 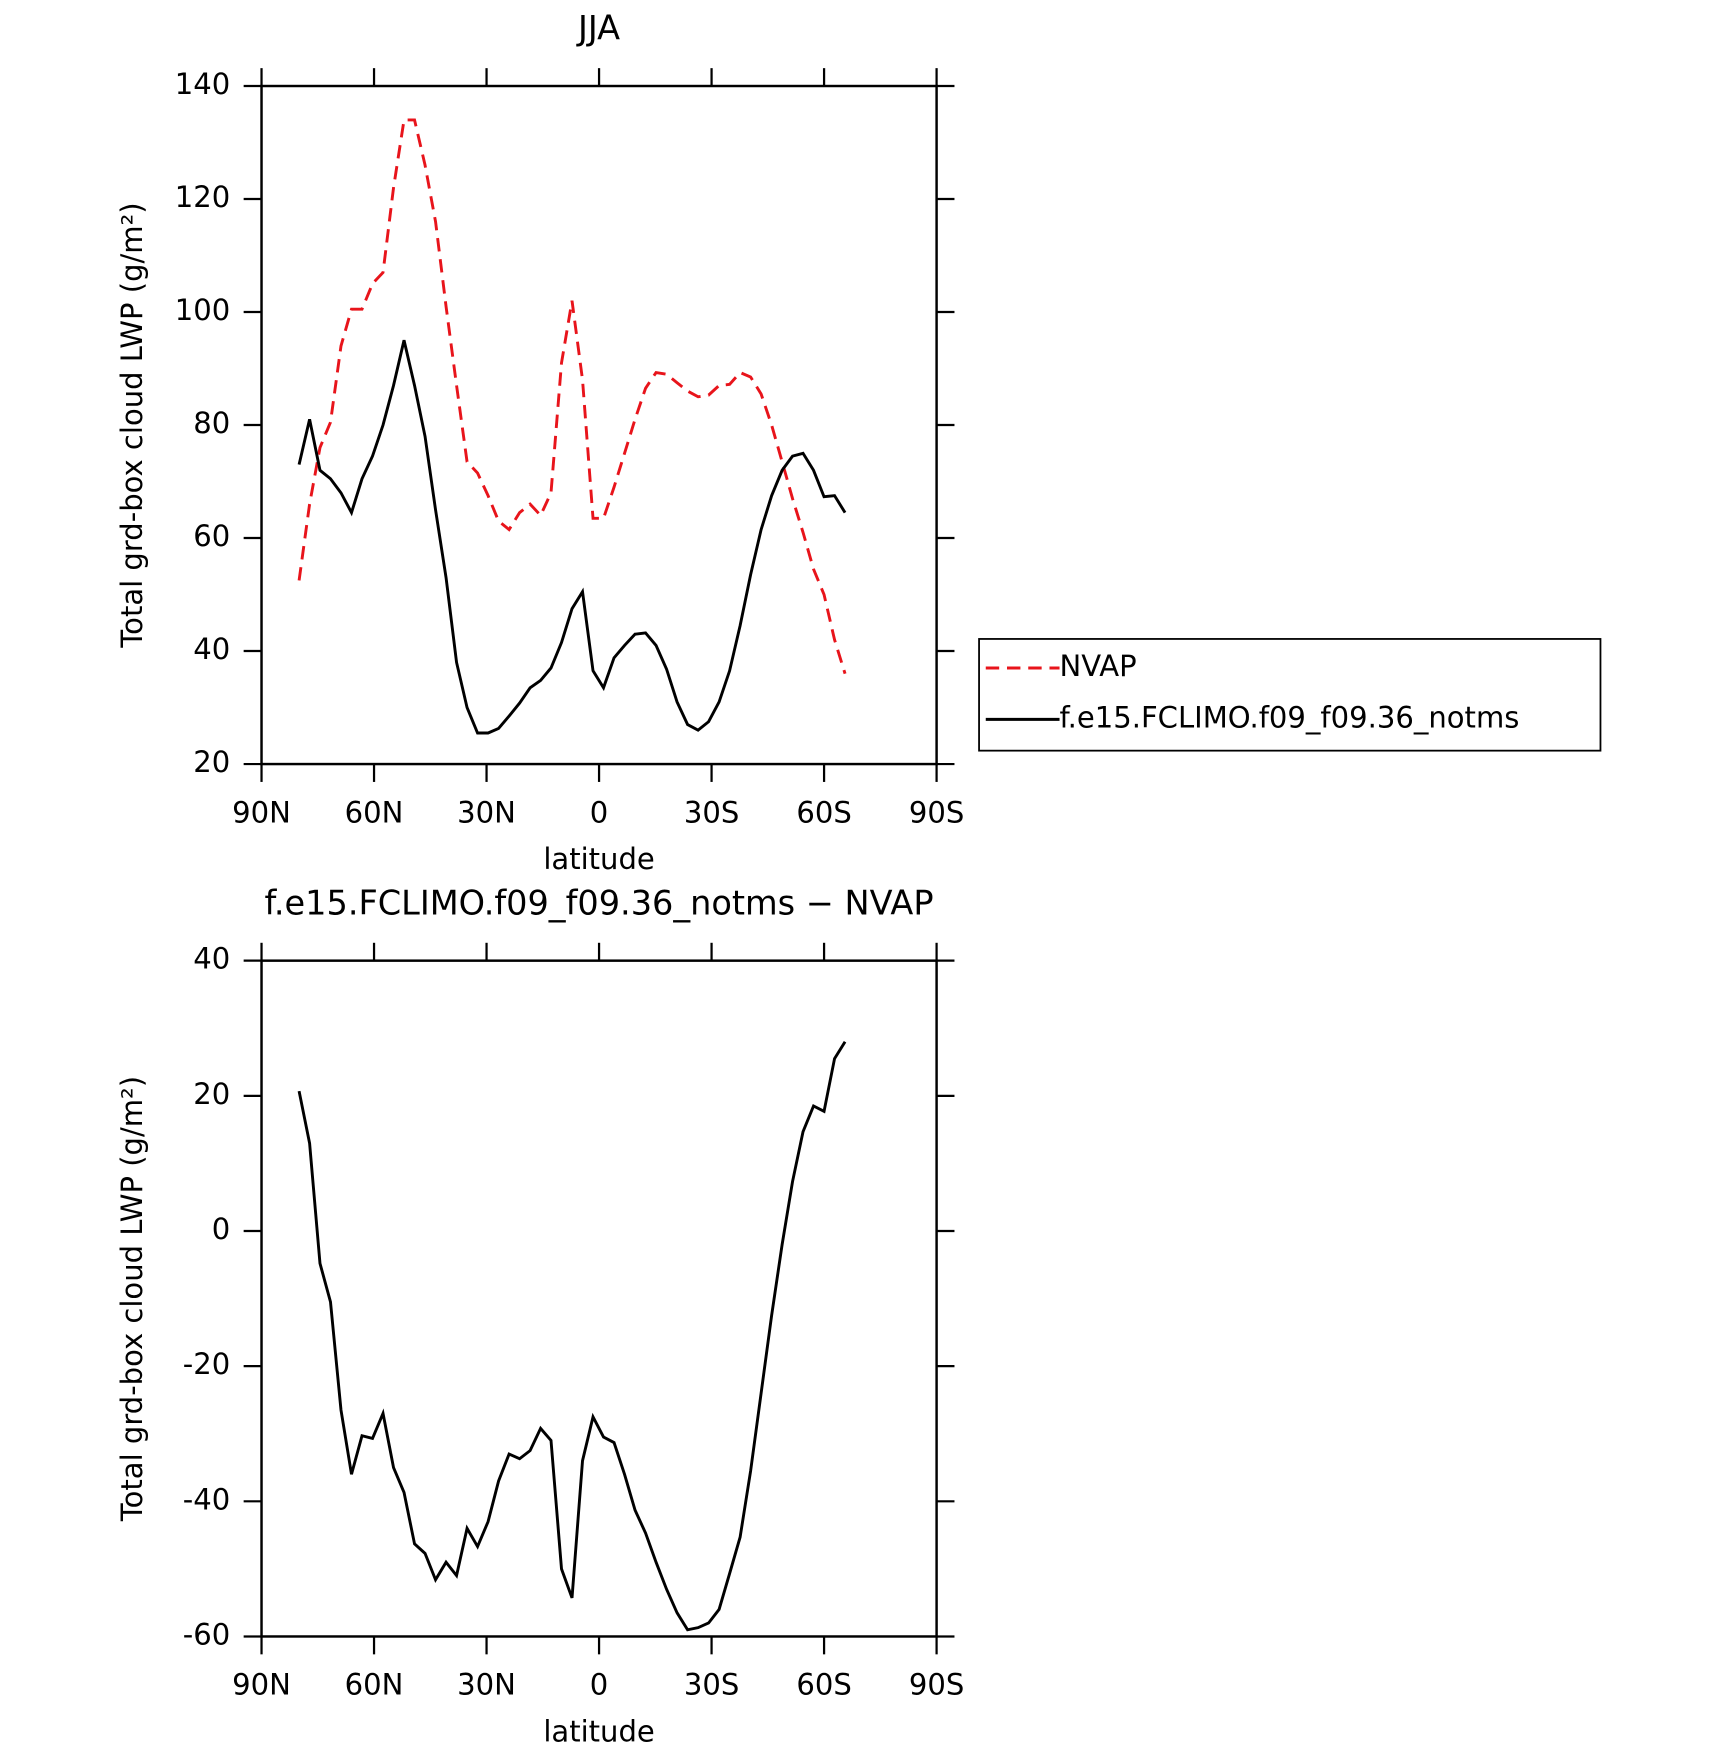 I want to click on chart-title: JJA, so click(x=598, y=28).